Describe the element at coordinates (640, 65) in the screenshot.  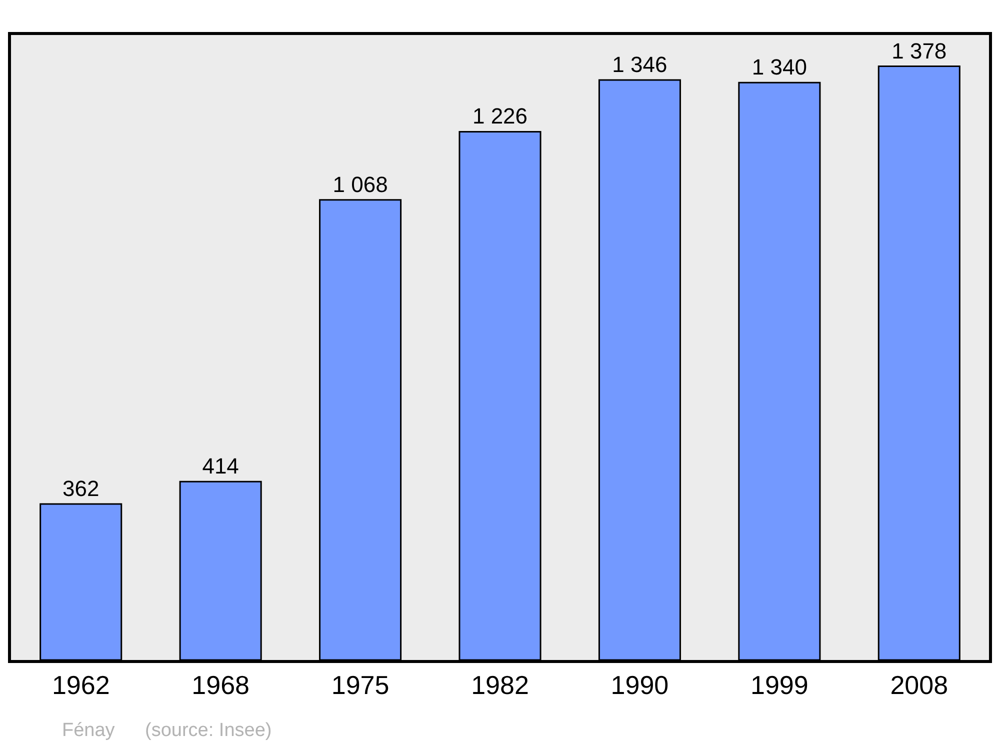
I see `data-label: 1 346` at that location.